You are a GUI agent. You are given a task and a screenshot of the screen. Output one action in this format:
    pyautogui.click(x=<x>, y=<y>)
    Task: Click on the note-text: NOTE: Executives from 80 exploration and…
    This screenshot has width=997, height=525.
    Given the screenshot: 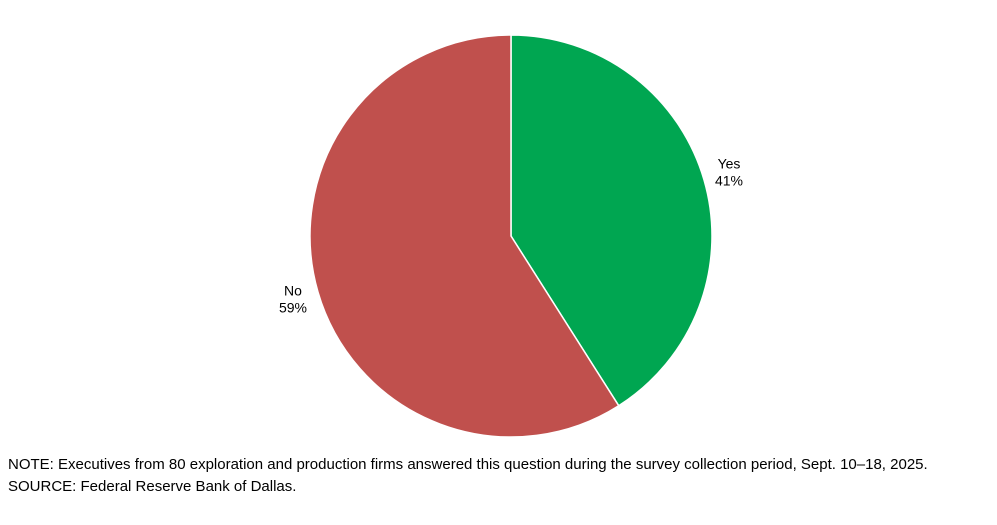 What is the action you would take?
    pyautogui.click(x=468, y=464)
    